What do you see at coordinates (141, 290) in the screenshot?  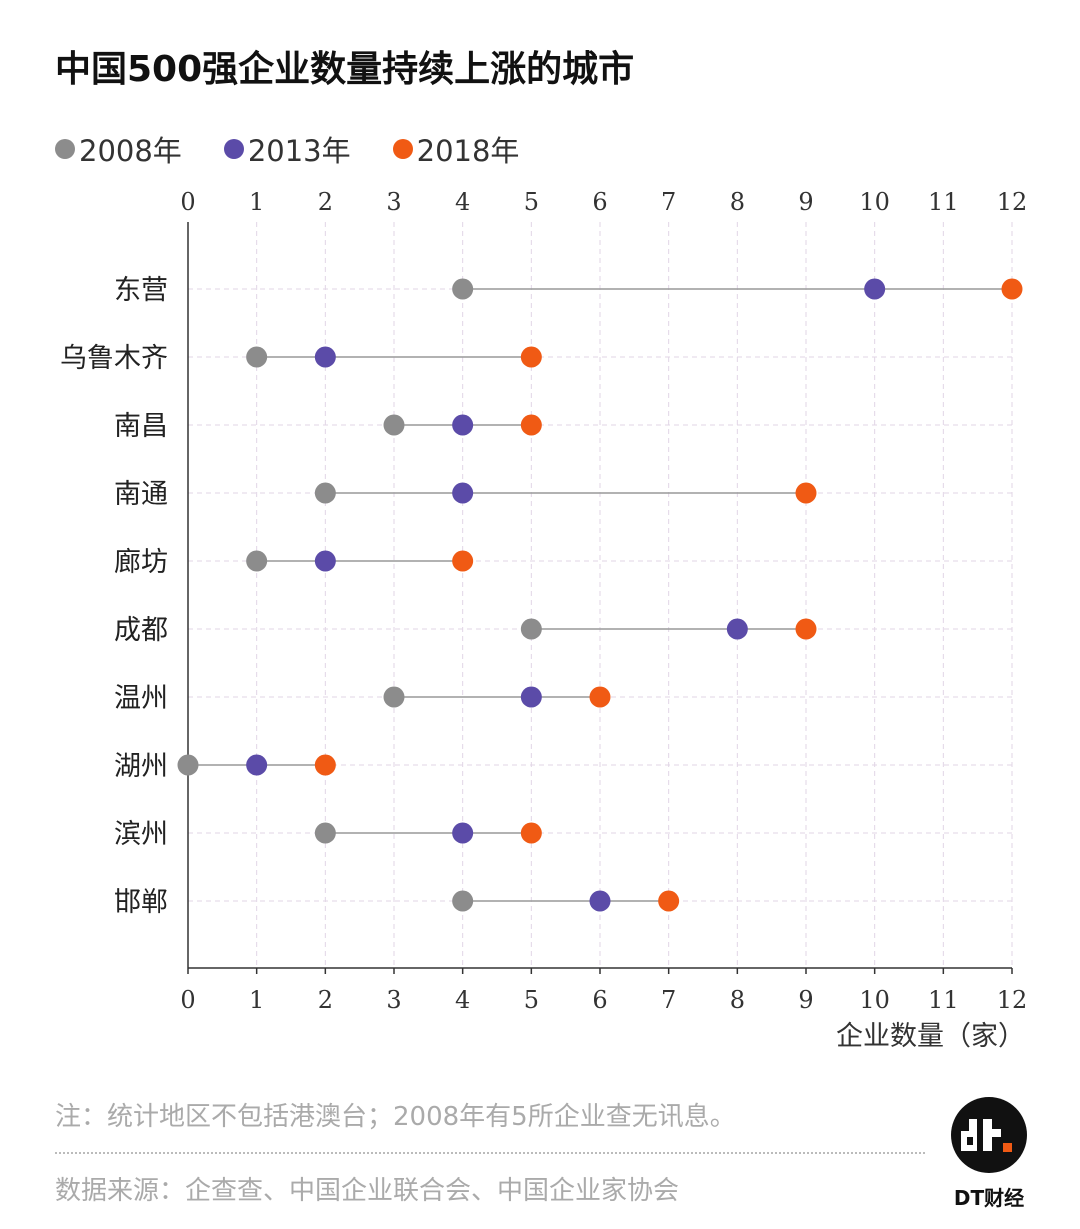 I see `y-category-label: 东营` at bounding box center [141, 290].